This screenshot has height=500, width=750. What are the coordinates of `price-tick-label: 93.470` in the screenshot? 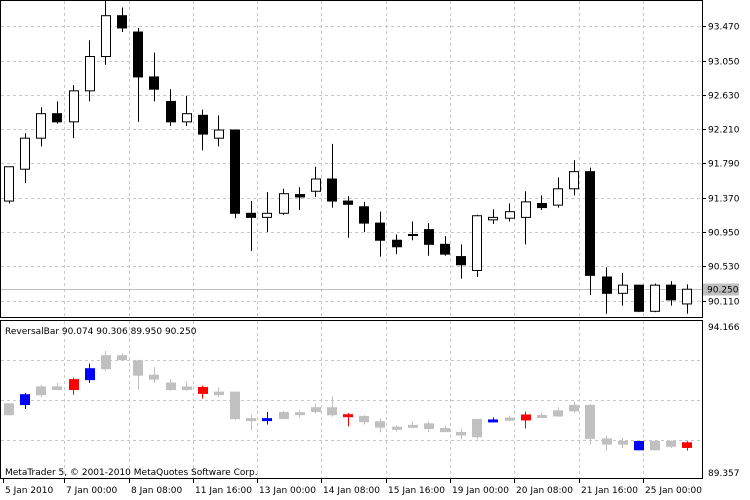 It's located at (724, 28).